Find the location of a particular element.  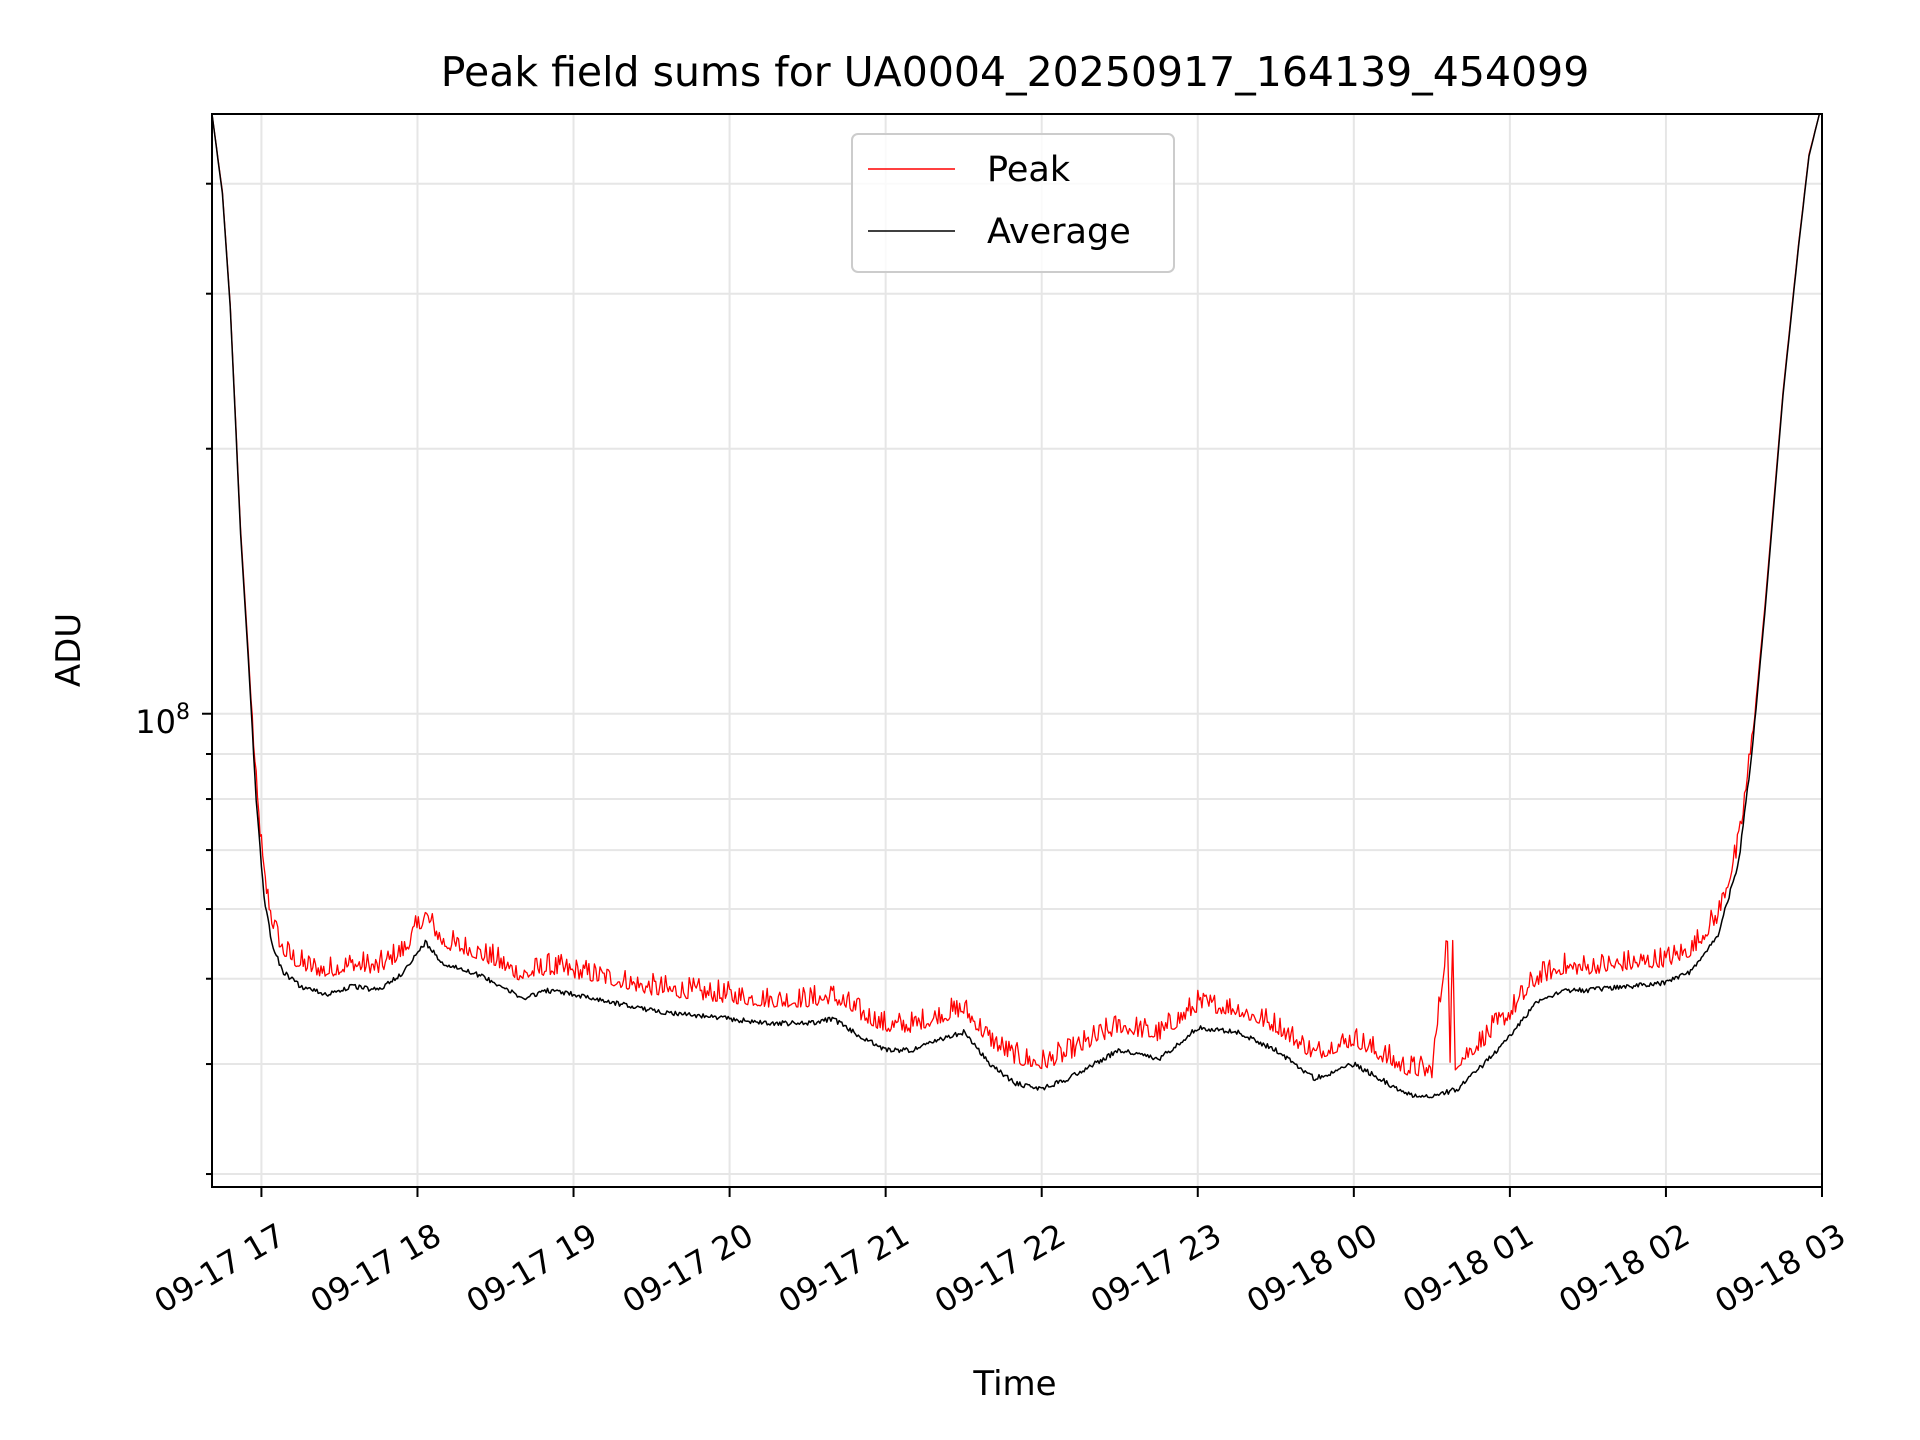

legend-label-average: Average is located at coordinates (1059, 232).